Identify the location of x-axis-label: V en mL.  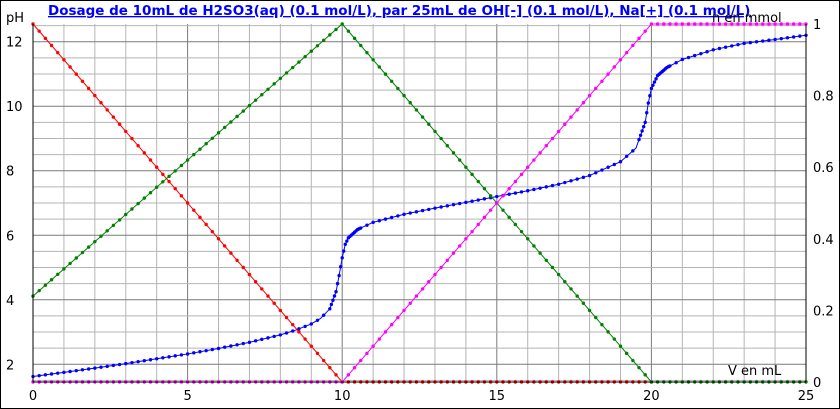
(755, 371).